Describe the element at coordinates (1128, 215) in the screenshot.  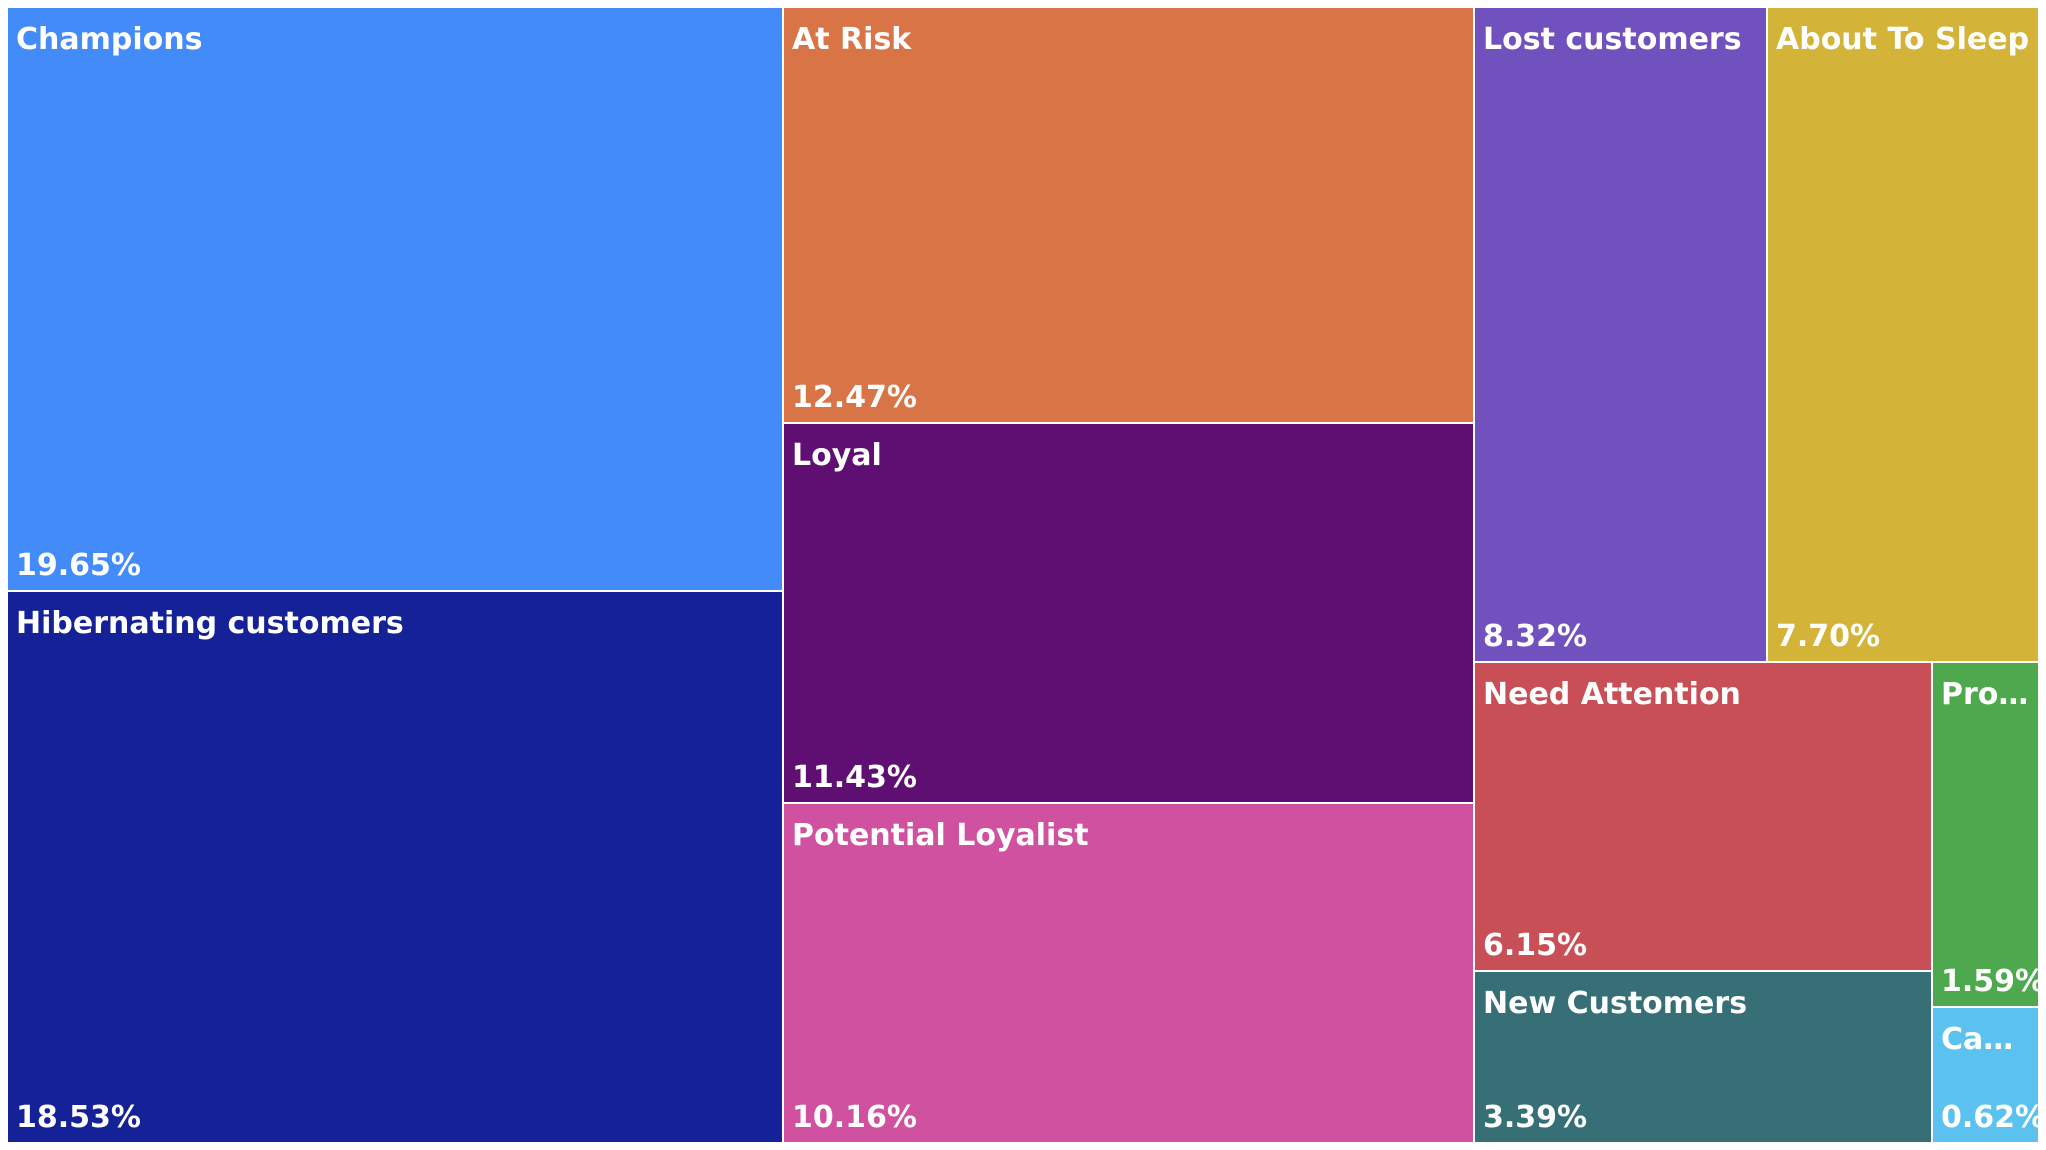
I see `treemap-tile-at-risk: At Risk 12.47%` at that location.